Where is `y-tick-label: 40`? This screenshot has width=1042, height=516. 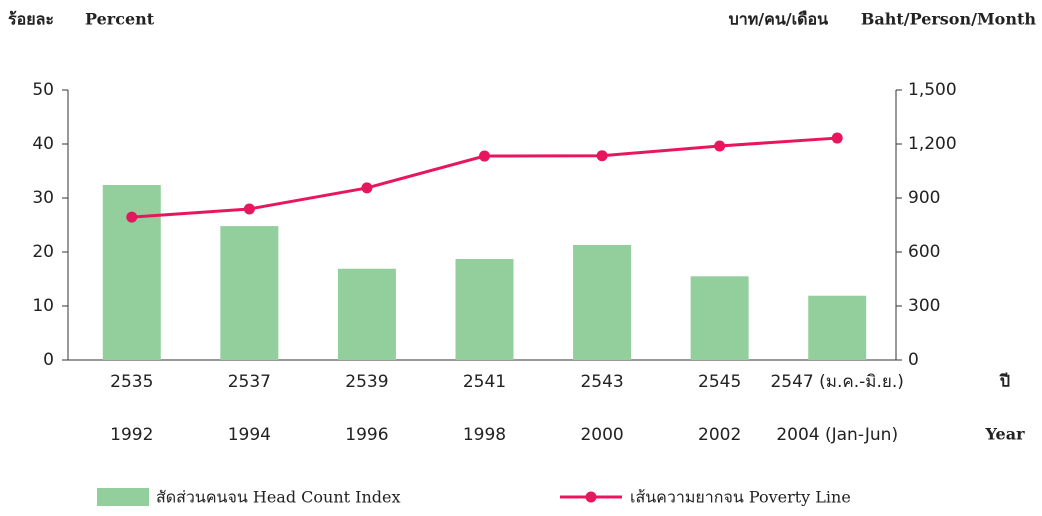
y-tick-label: 40 is located at coordinates (43, 144).